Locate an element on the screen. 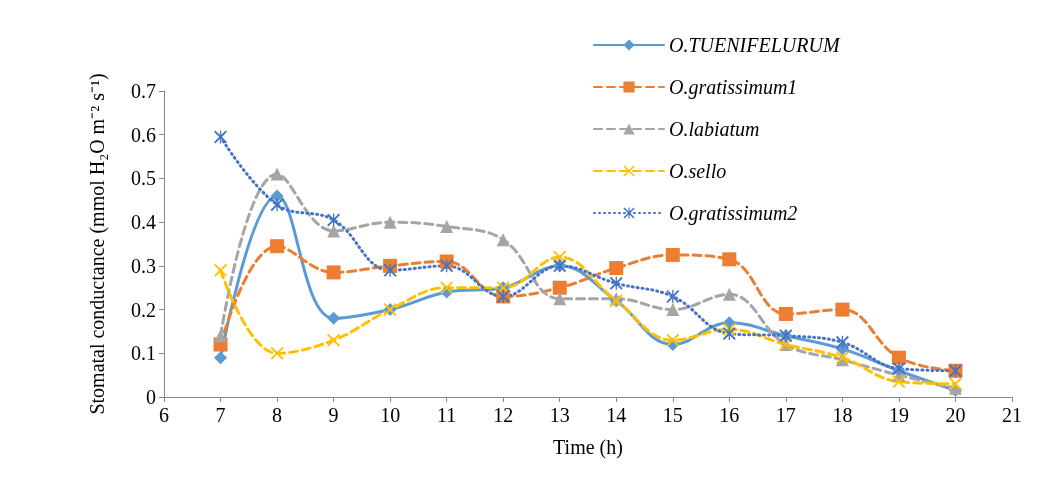 Image resolution: width=1040 pixels, height=493 pixels. x-tick-label: 6 is located at coordinates (164, 415).